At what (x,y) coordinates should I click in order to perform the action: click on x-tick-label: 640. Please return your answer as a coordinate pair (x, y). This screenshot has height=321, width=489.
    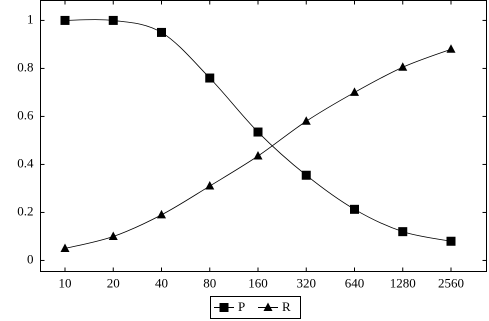
    Looking at the image, I should click on (355, 282).